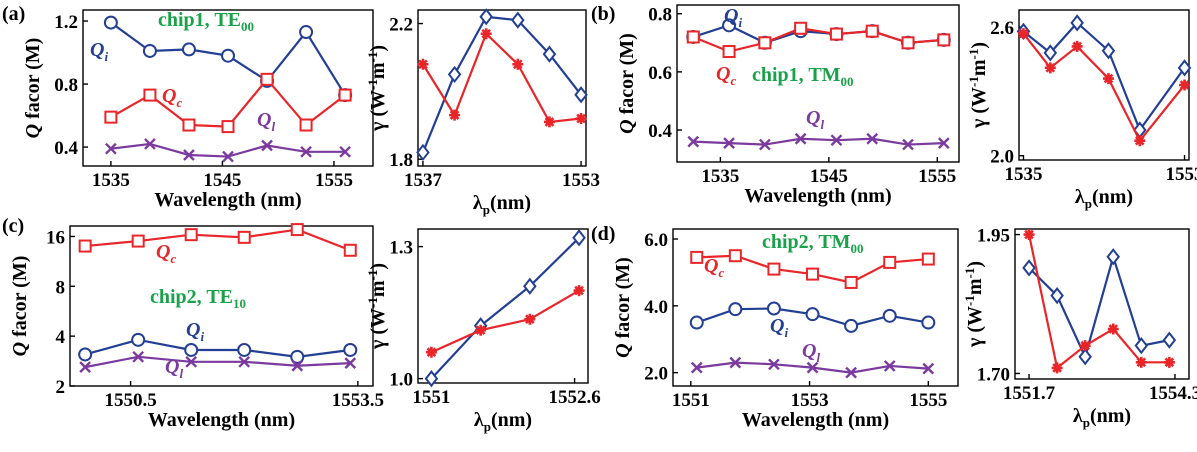 This screenshot has height=452, width=1197. What do you see at coordinates (603, 234) in the screenshot?
I see `panel-label: (d)` at bounding box center [603, 234].